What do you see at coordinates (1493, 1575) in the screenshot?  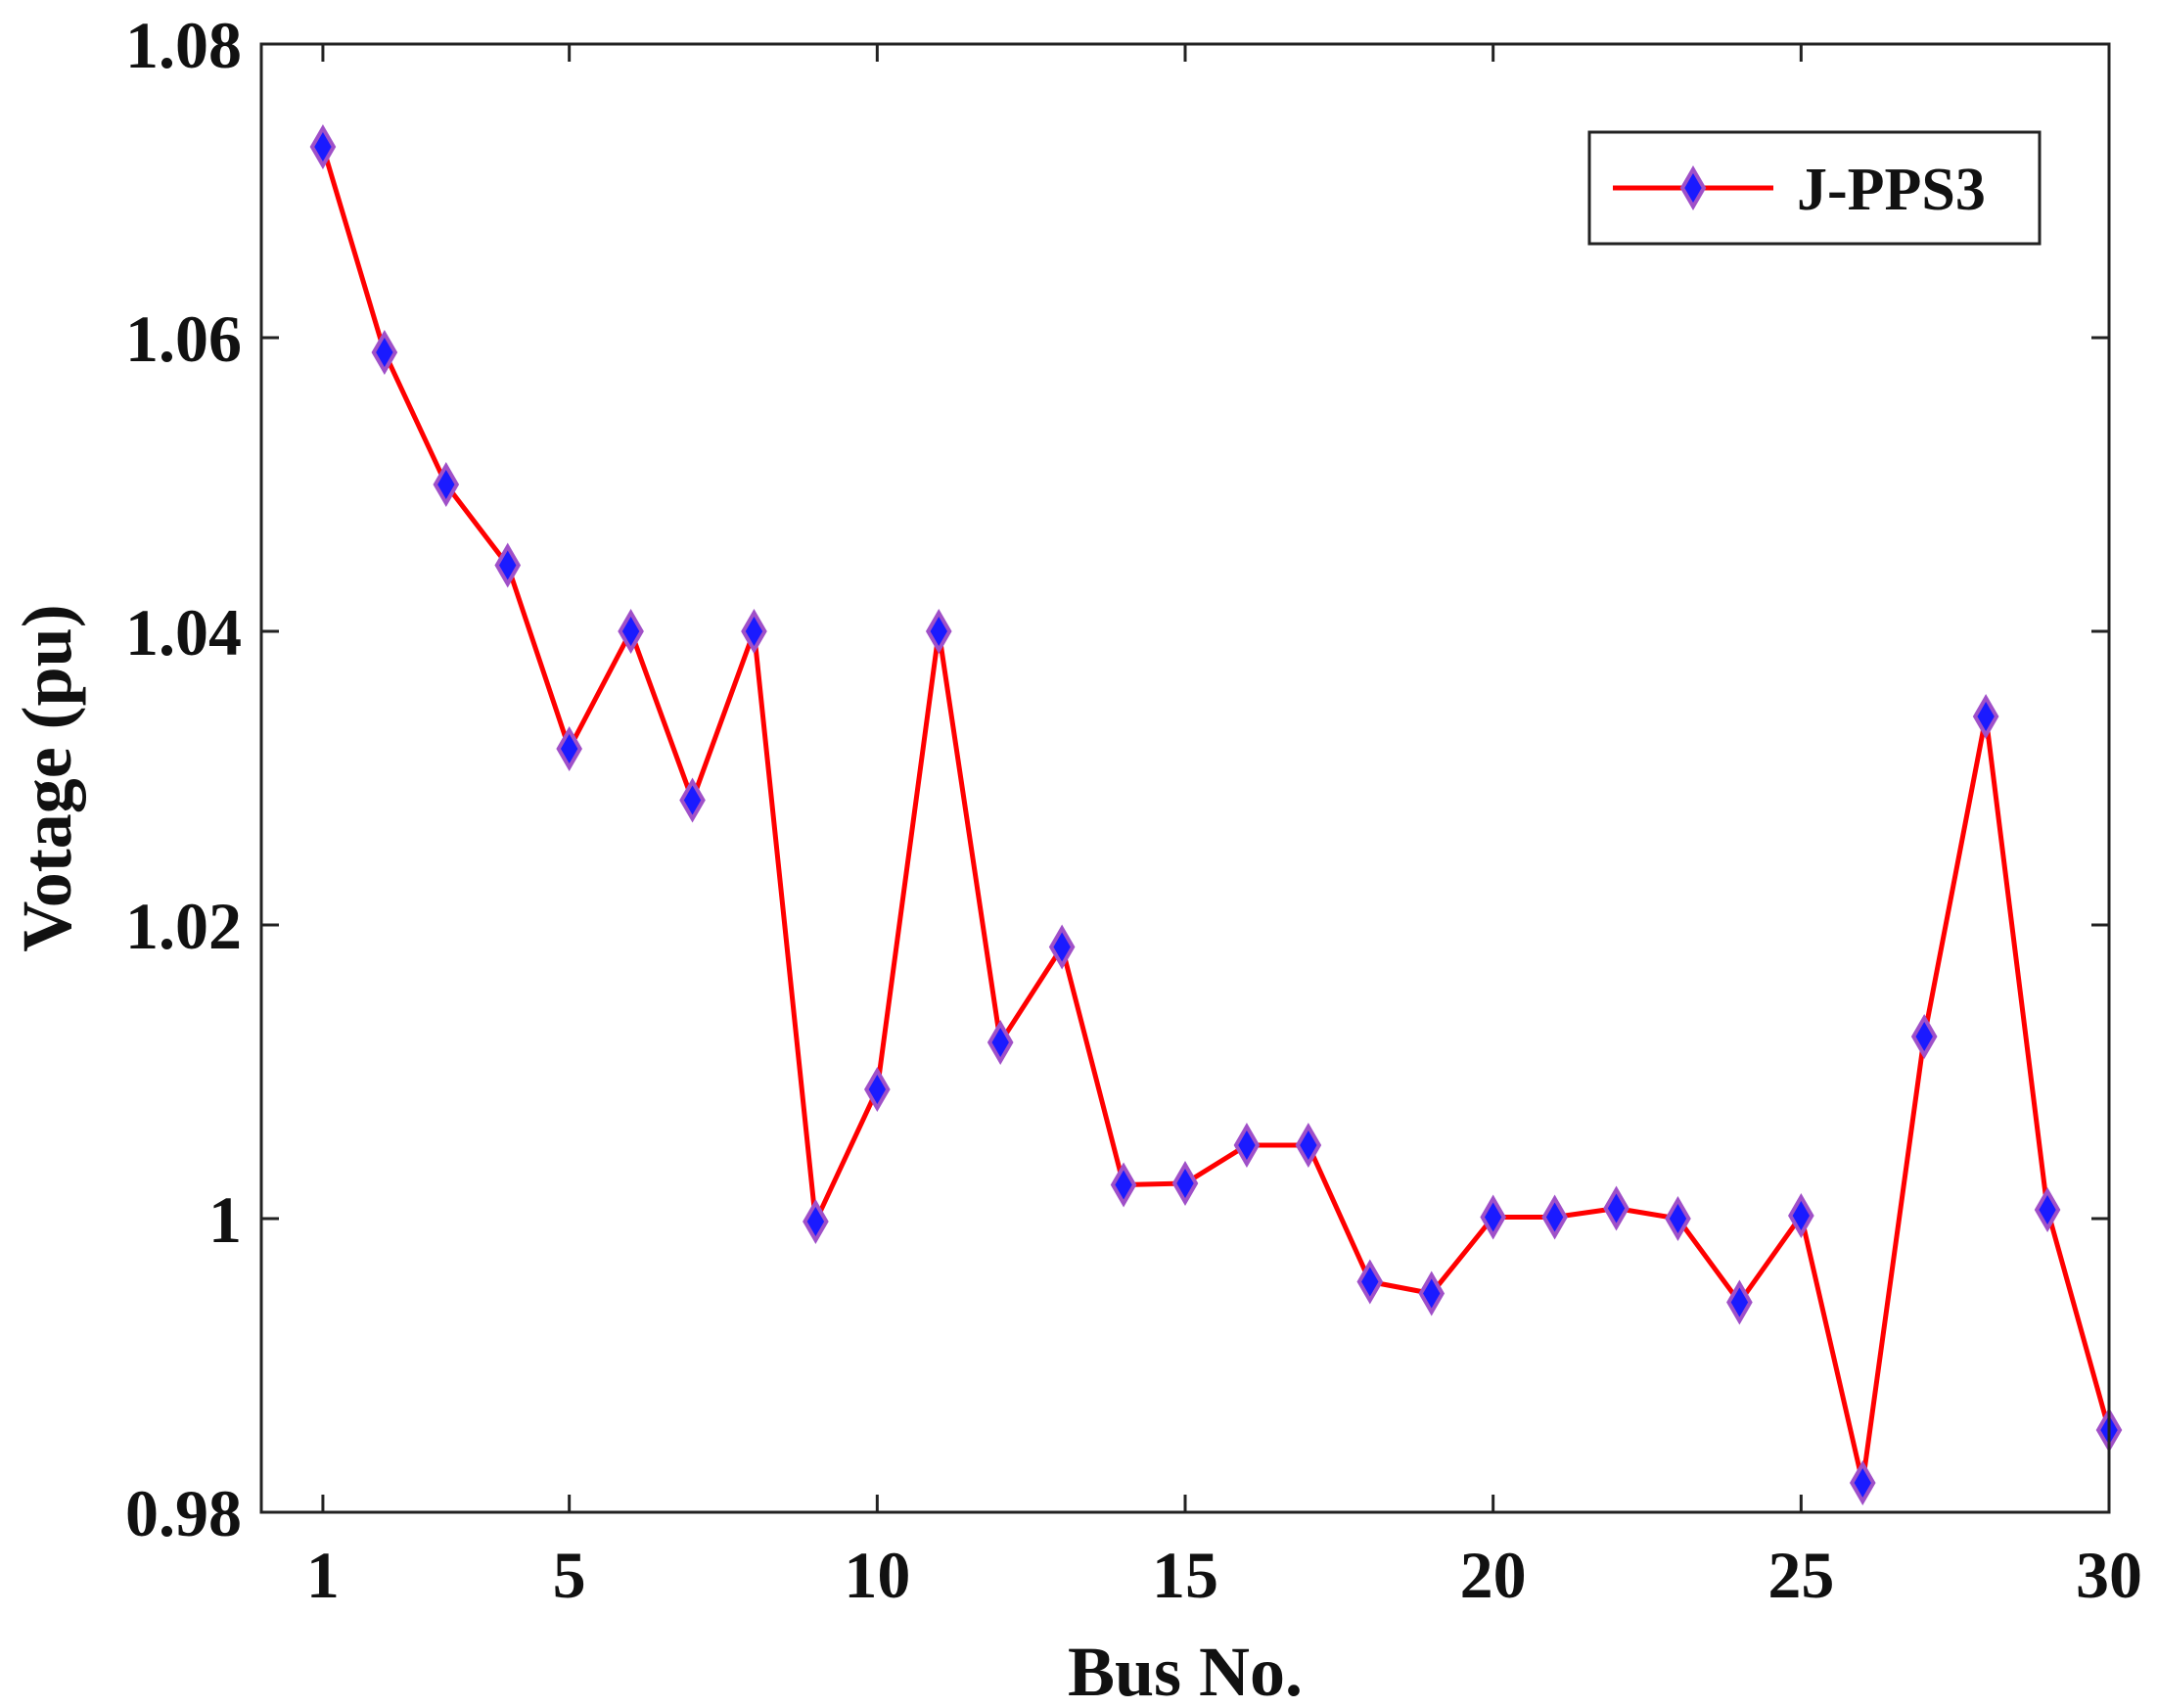 I see `x-tick-label: 20` at bounding box center [1493, 1575].